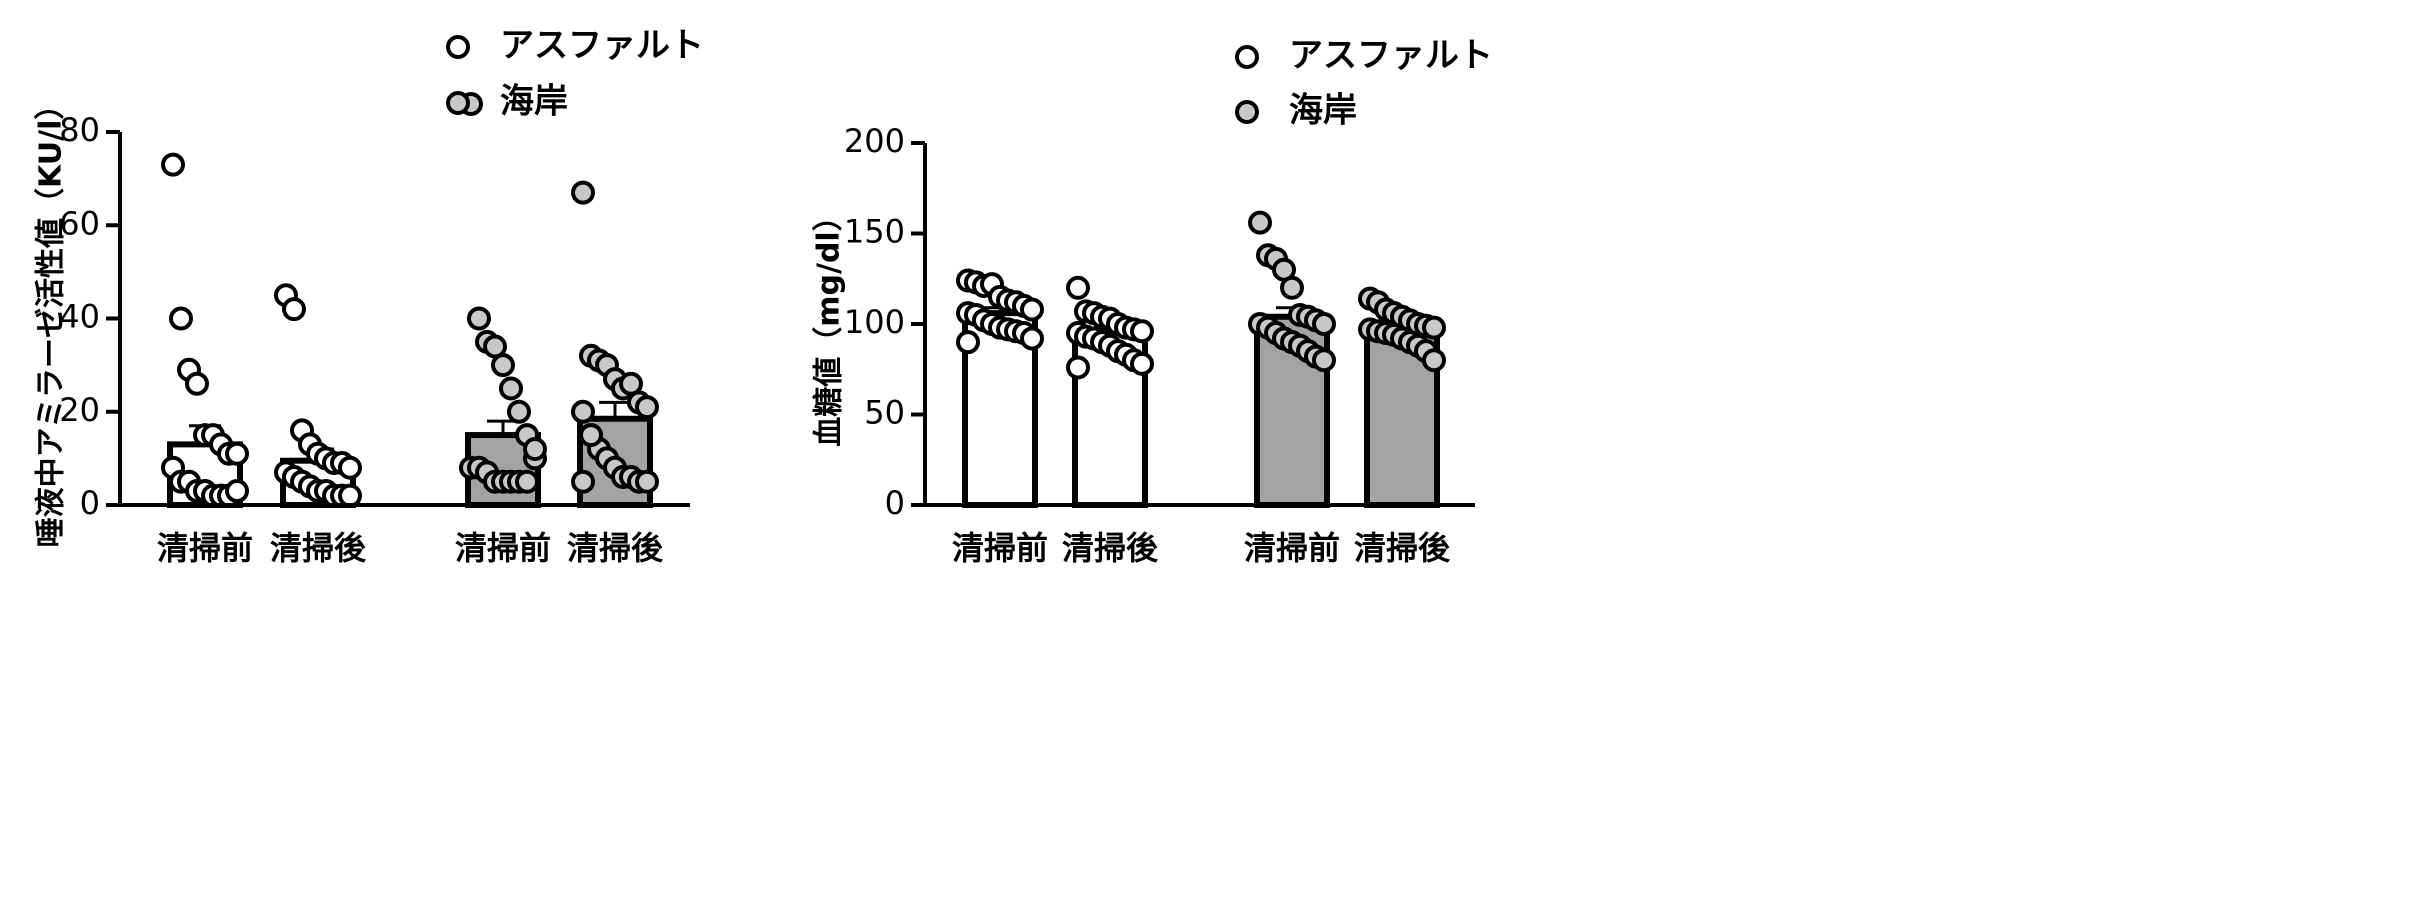 This screenshot has width=2432, height=915. Describe the element at coordinates (874, 232) in the screenshot. I see `y-tick-label: 150` at that location.